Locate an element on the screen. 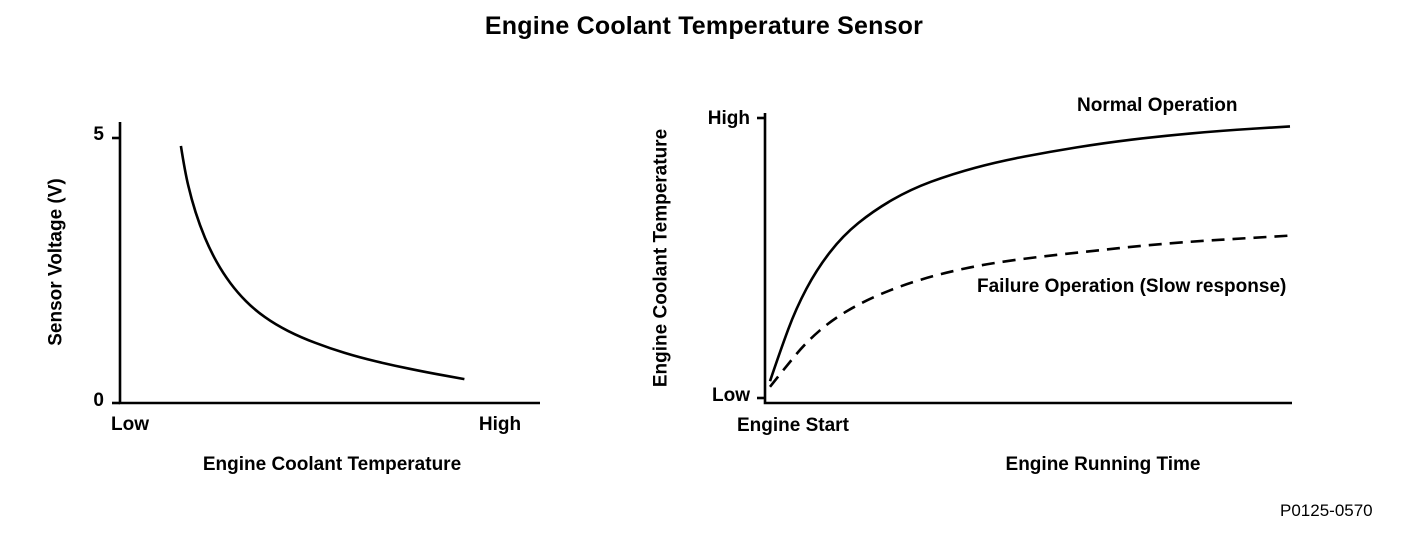  left-x-axis-title: Engine Coolant Temperature is located at coordinates (332, 464).